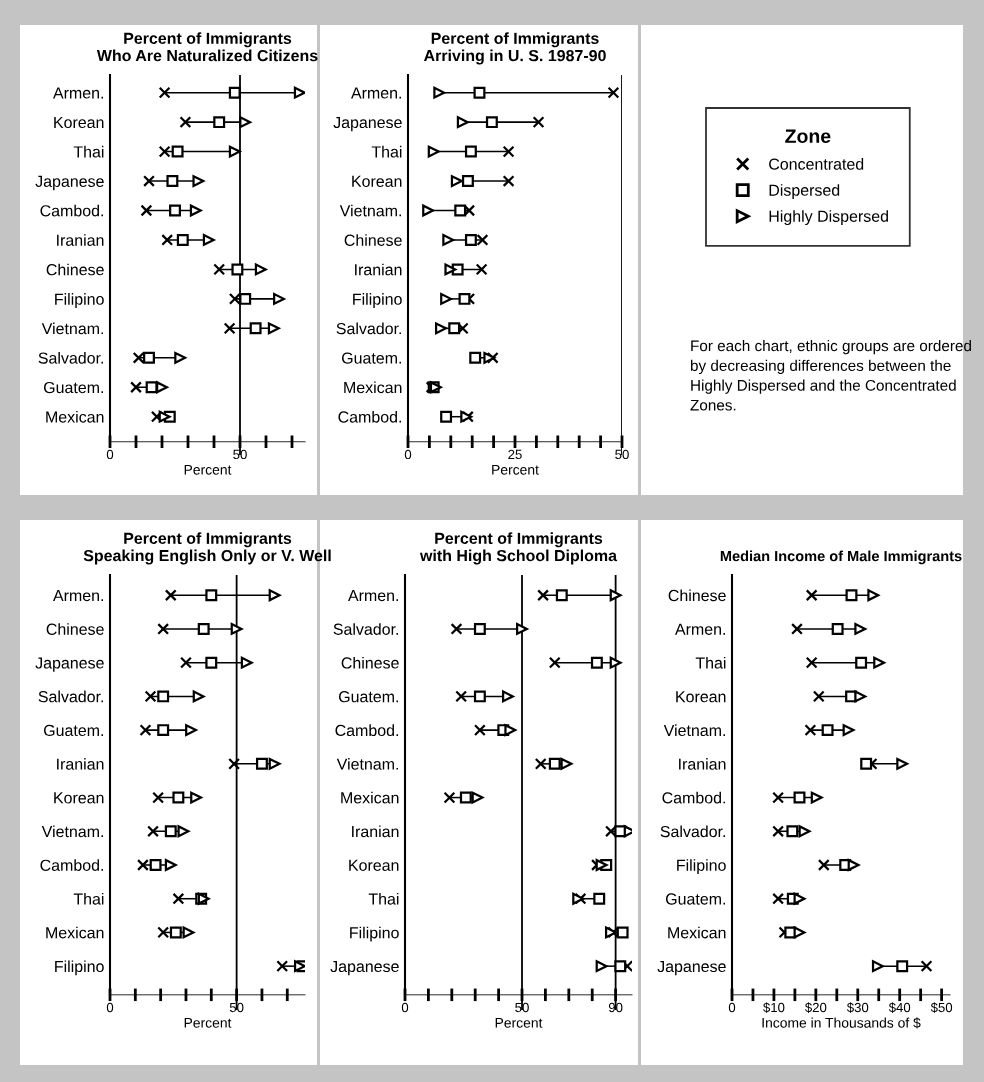  Describe the element at coordinates (808, 136) in the screenshot. I see `legend-title: Zone` at that location.